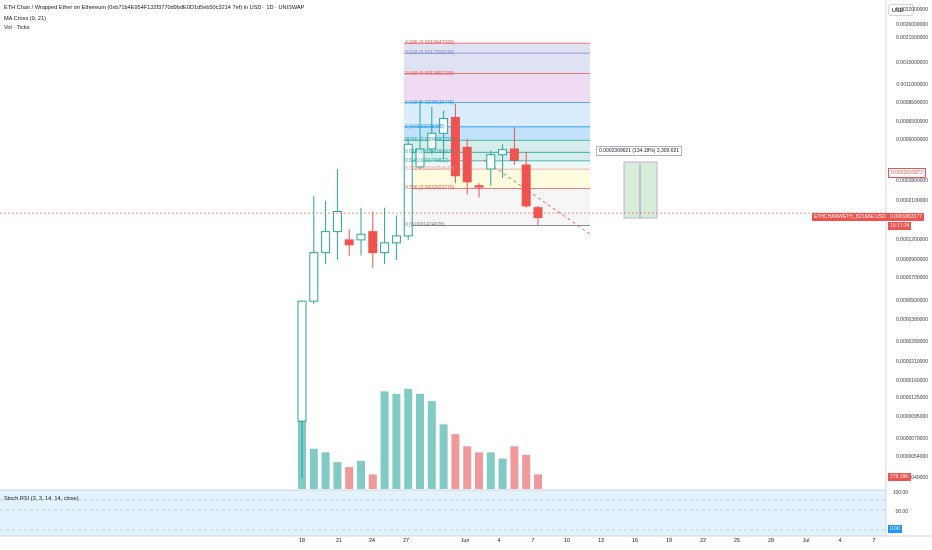  What do you see at coordinates (912, 121) in the screenshot?
I see `price-axis-label: 0.0006500000` at bounding box center [912, 121].